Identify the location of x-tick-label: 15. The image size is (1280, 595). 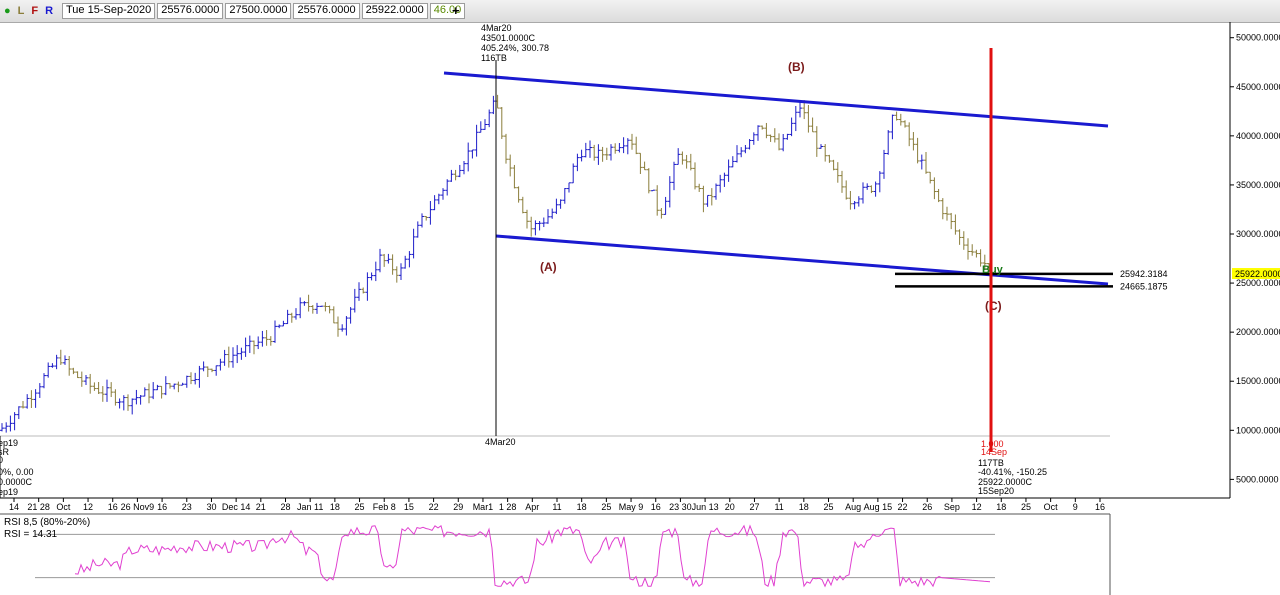
(409, 507).